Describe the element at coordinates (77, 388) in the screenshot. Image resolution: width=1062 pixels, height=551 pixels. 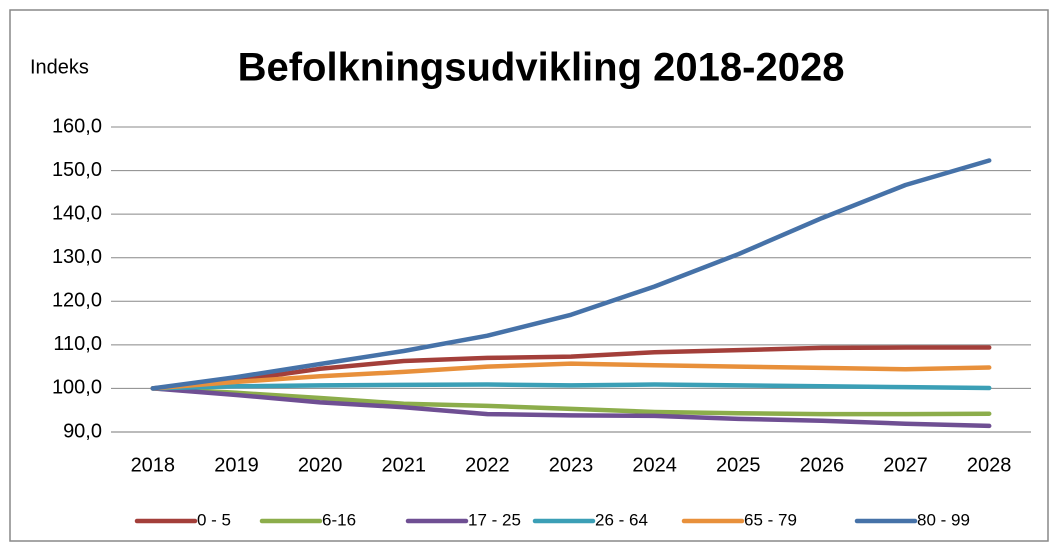
I see `y-tick-label: 100,0` at that location.